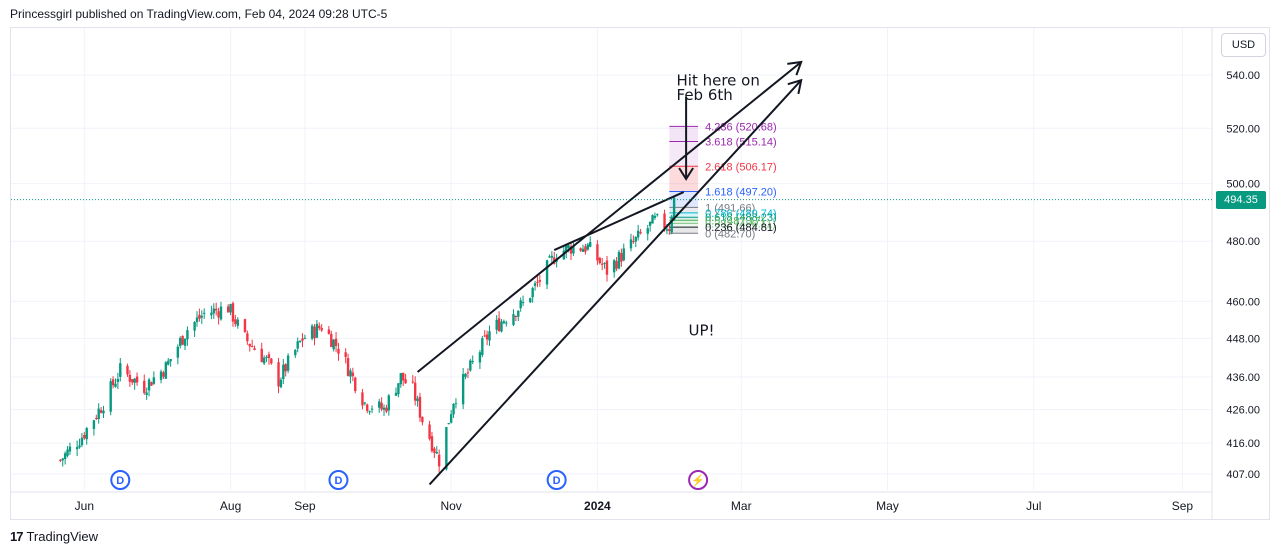 The width and height of the screenshot is (1281, 555). I want to click on tradingview-mark-icon: 17, so click(17, 536).